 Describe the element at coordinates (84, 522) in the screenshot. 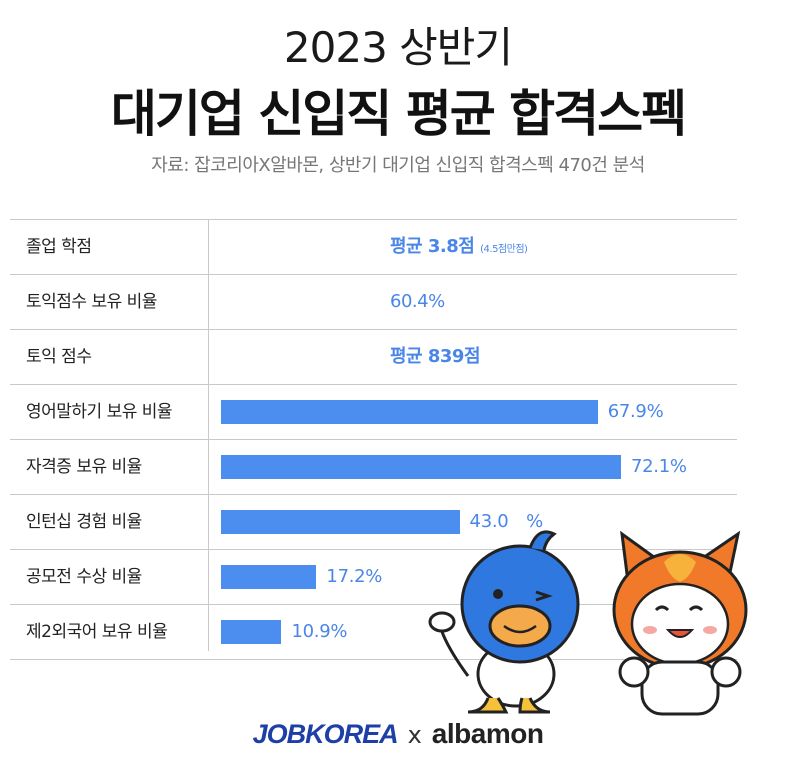

I see `row-label: 인턴십 경험 비율` at that location.